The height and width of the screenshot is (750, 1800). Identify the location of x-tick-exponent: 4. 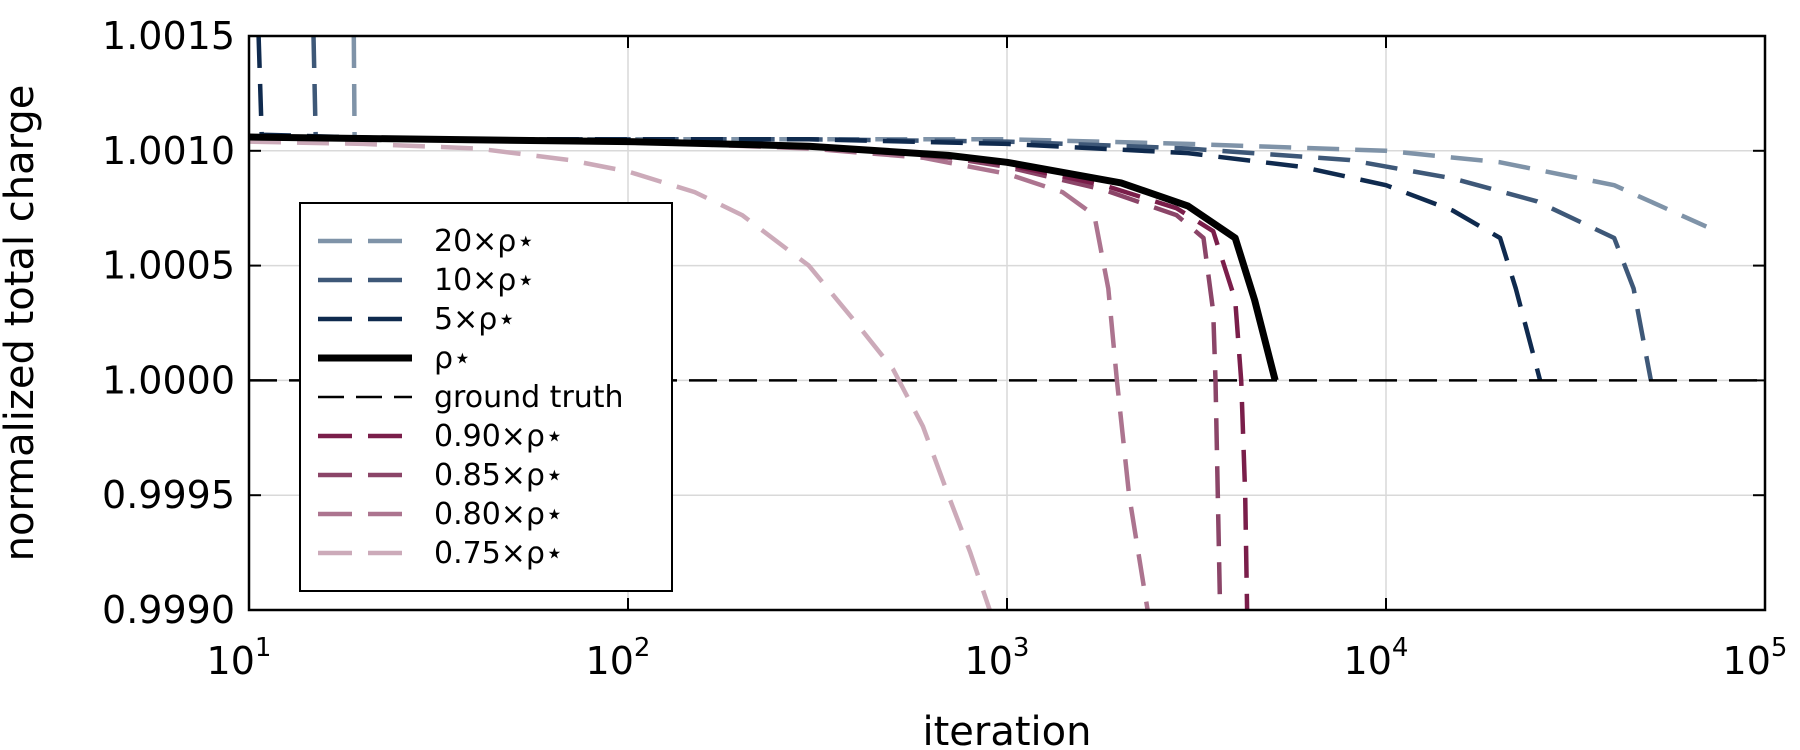
(1400, 648).